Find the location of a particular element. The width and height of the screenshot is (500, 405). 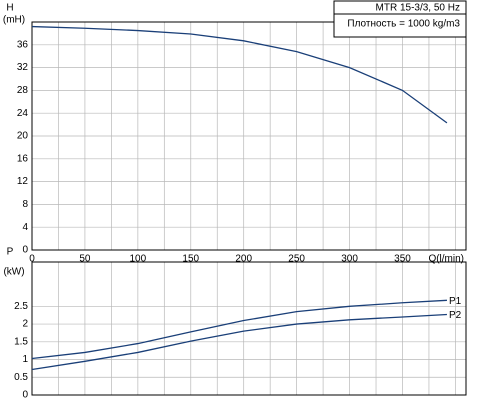

y-tick-label: 0.5 is located at coordinates (21, 377).